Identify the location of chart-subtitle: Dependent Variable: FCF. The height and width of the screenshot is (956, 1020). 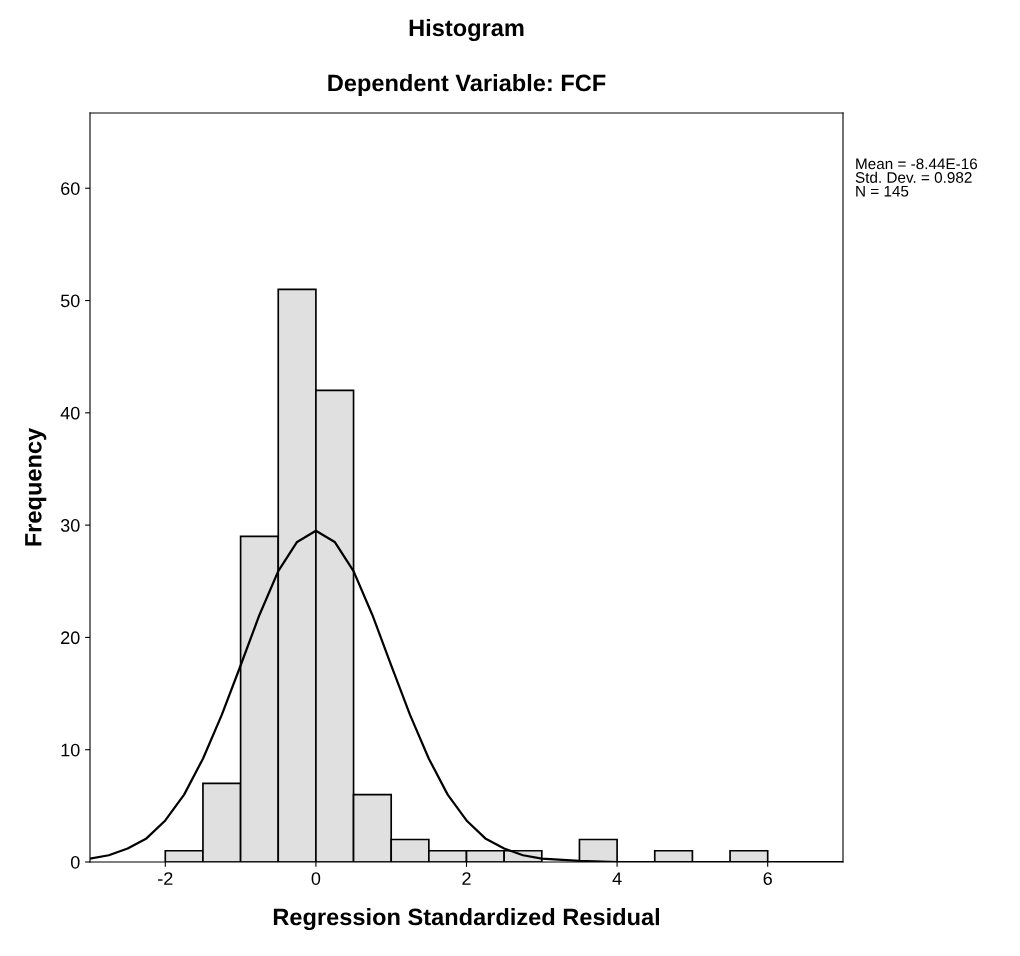
(467, 85).